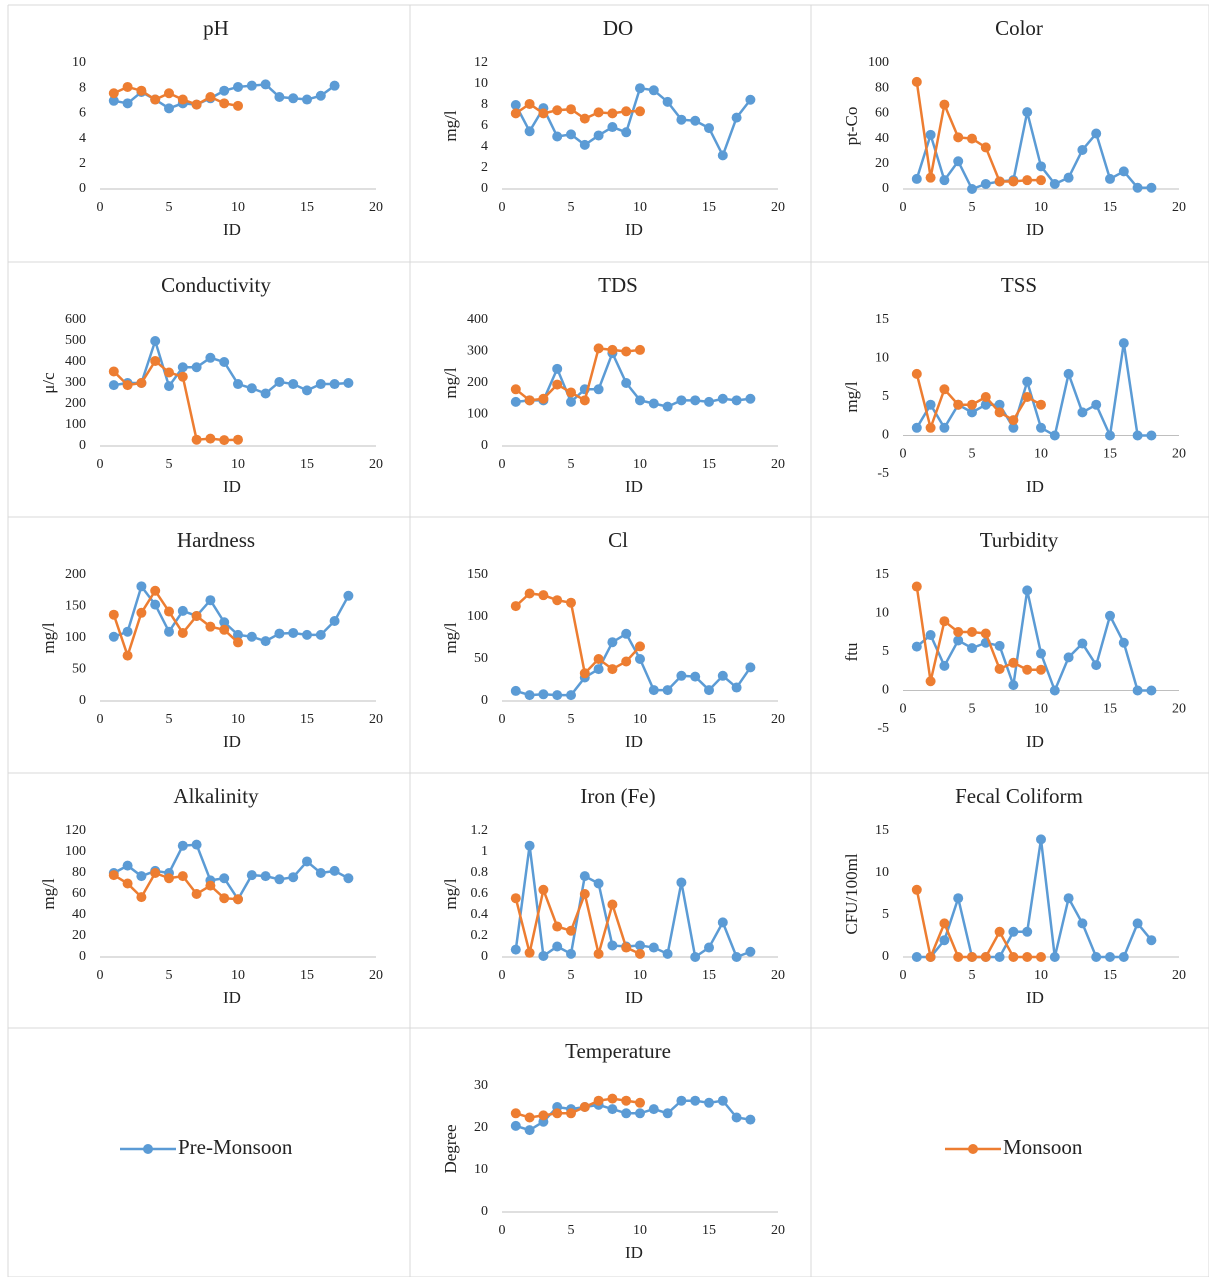  What do you see at coordinates (75, 606) in the screenshot?
I see `y-tick-label: 150` at bounding box center [75, 606].